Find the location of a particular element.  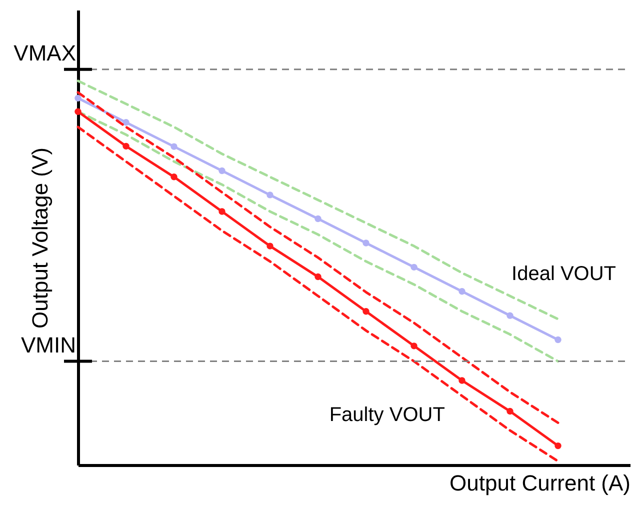

annotation: Ideal VOUT is located at coordinates (564, 273).